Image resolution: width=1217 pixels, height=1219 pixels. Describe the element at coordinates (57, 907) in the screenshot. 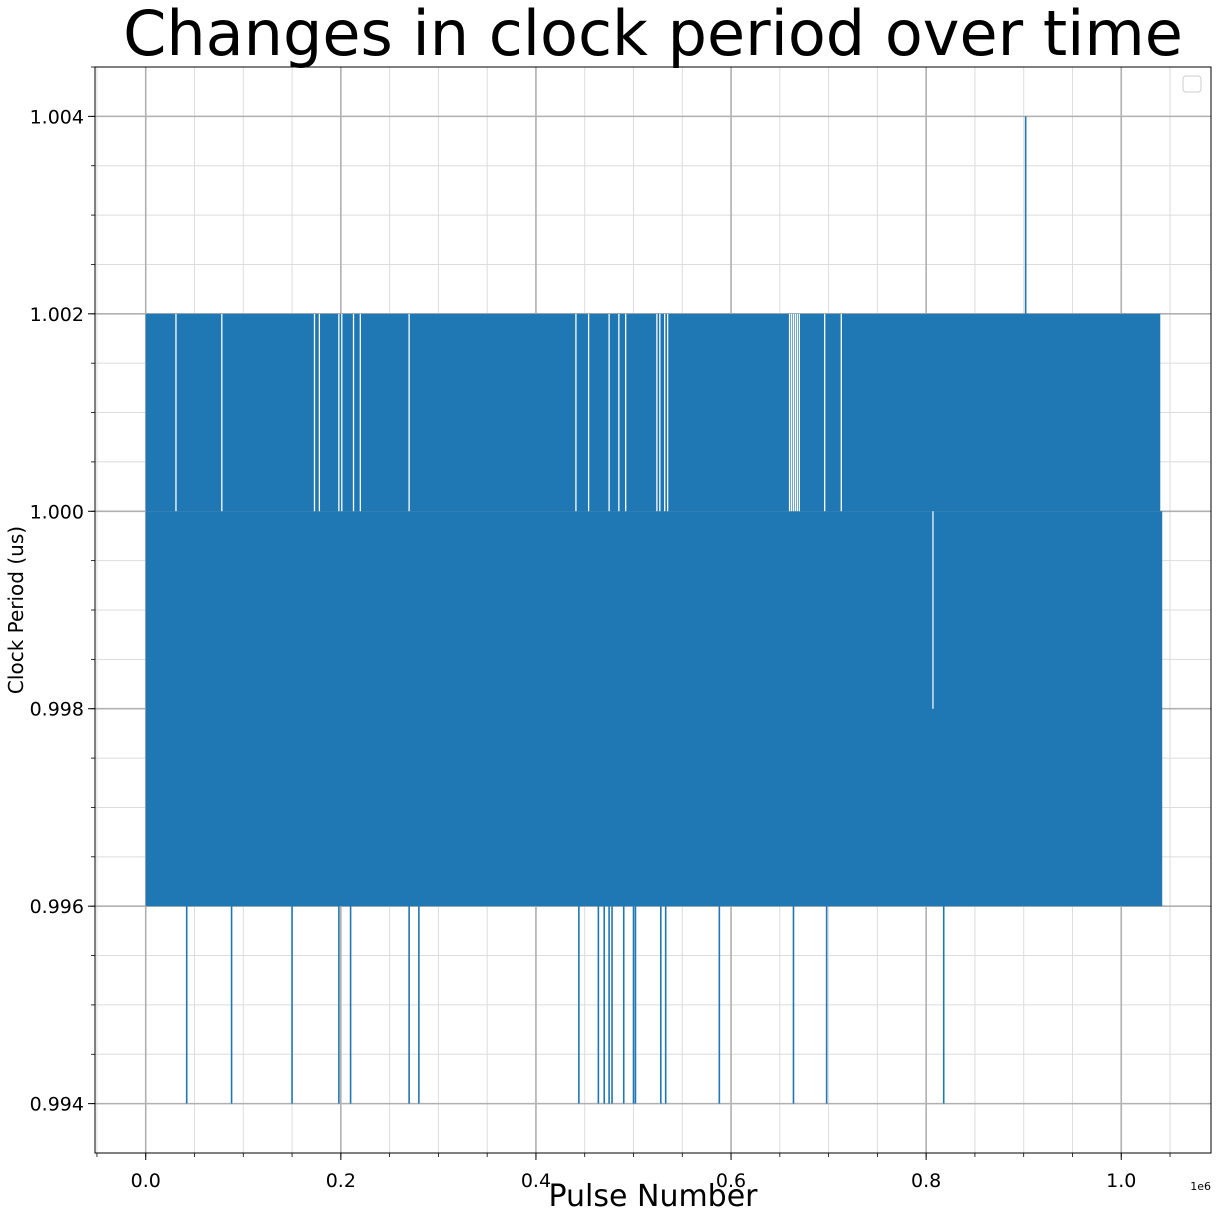

I see `y-tick-label: 0.996` at that location.